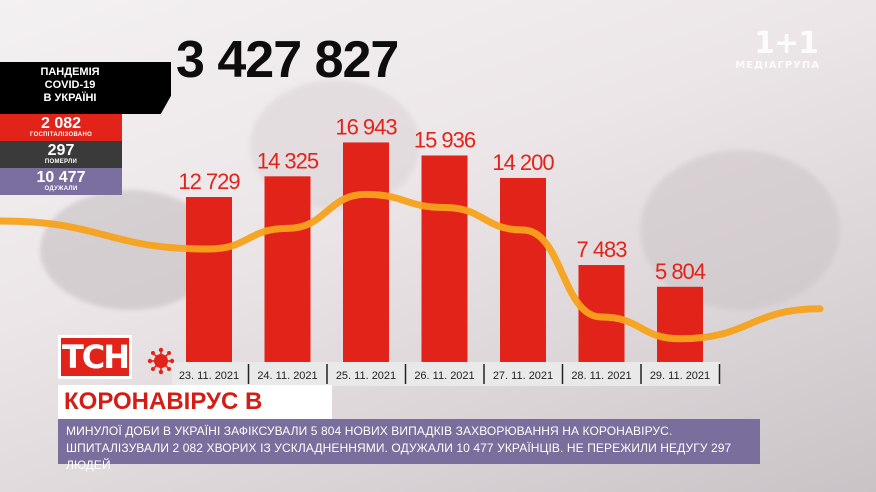 The width and height of the screenshot is (876, 492). I want to click on hospitalized-stat: 2 082 ГОСПІТАЛІЗОВАНО, so click(61, 127).